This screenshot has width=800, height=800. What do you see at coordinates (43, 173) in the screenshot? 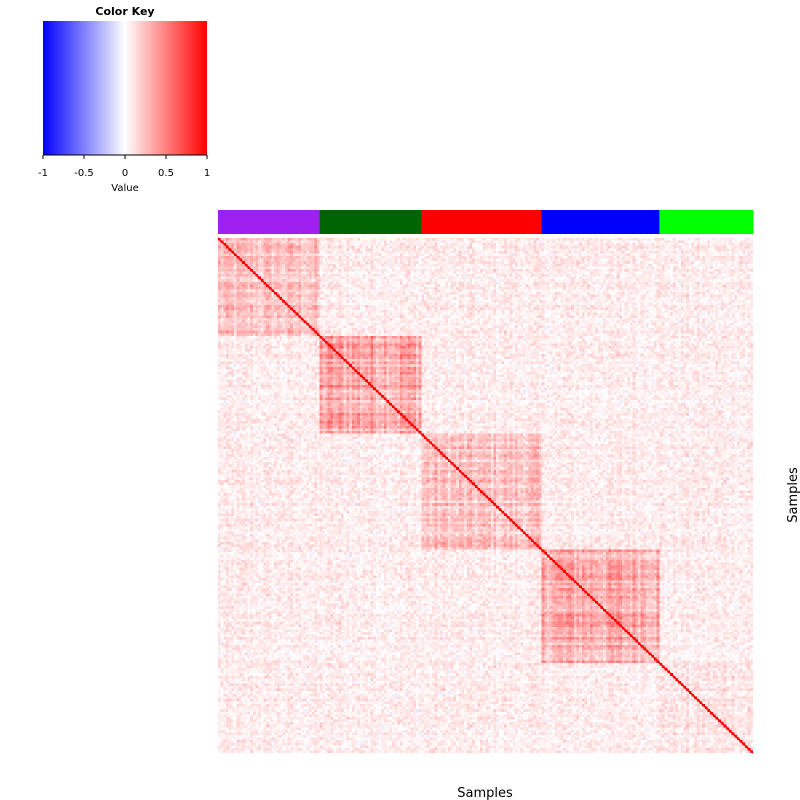
I see `color-key-tick-label: -1` at bounding box center [43, 173].